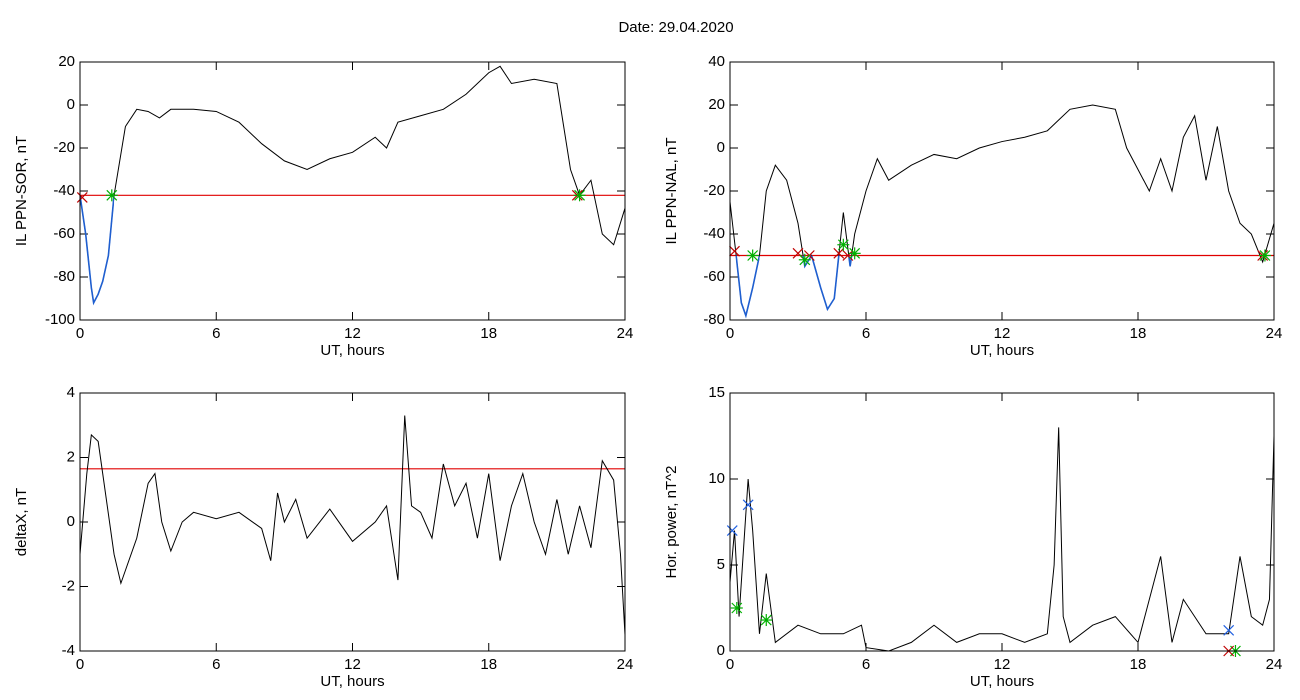 This screenshot has height=700, width=1300. What do you see at coordinates (60, 319) in the screenshot?
I see `y-tick-label: -100` at bounding box center [60, 319].